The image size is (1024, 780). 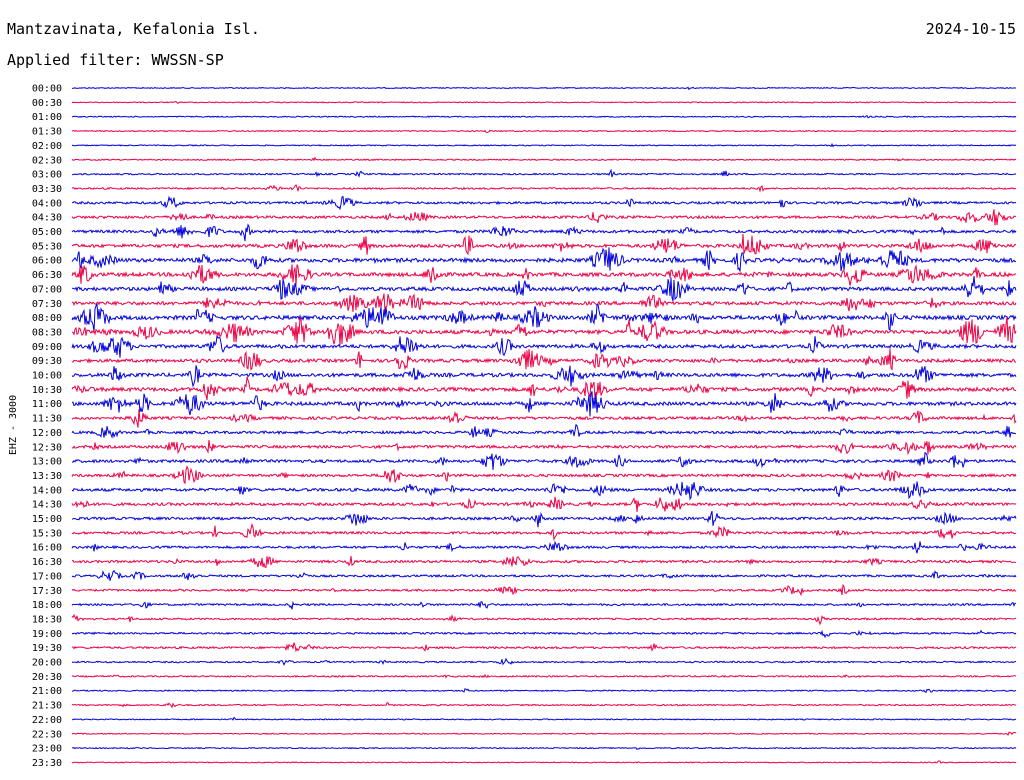 What do you see at coordinates (970, 29) in the screenshot?
I see `date-label: 2024-10-15` at bounding box center [970, 29].